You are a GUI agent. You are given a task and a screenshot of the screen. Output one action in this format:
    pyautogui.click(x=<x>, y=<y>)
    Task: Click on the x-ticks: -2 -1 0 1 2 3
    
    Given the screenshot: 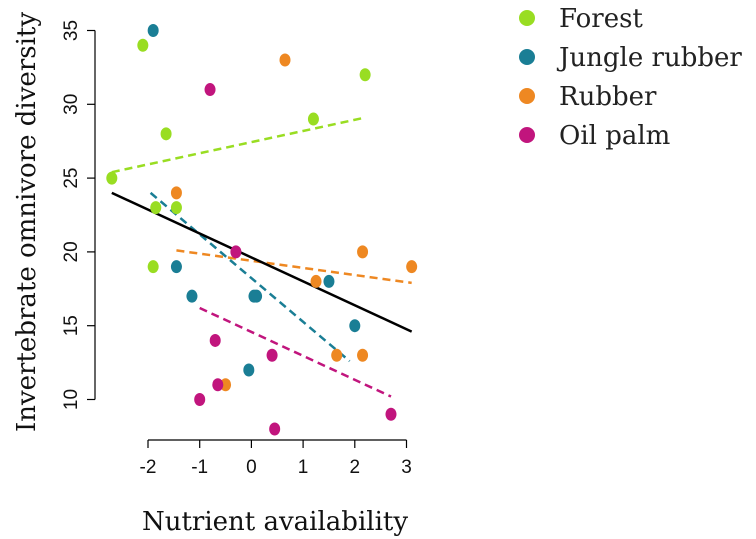 What is the action you would take?
    pyautogui.click(x=276, y=459)
    